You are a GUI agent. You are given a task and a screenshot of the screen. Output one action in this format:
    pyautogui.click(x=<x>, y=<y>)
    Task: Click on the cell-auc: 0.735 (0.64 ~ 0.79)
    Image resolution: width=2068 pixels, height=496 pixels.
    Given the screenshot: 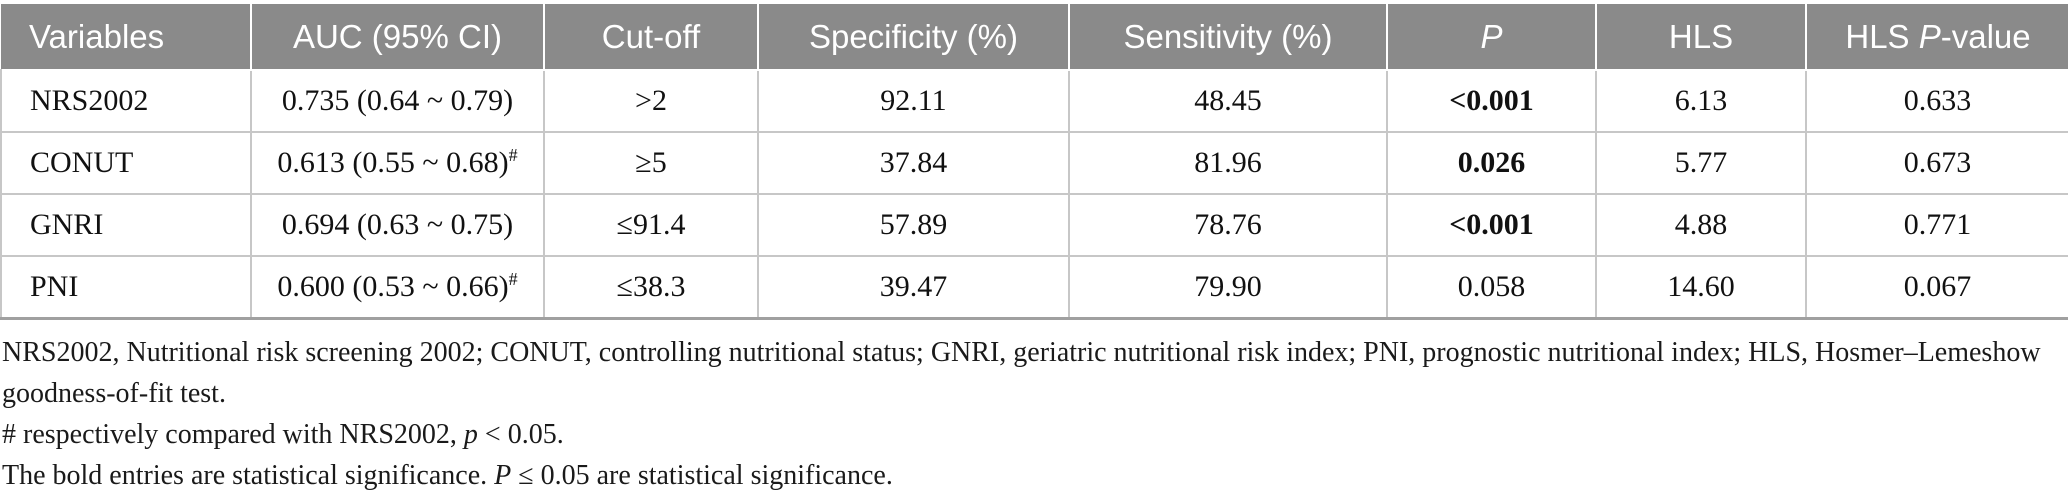 What is the action you would take?
    pyautogui.click(x=397, y=101)
    